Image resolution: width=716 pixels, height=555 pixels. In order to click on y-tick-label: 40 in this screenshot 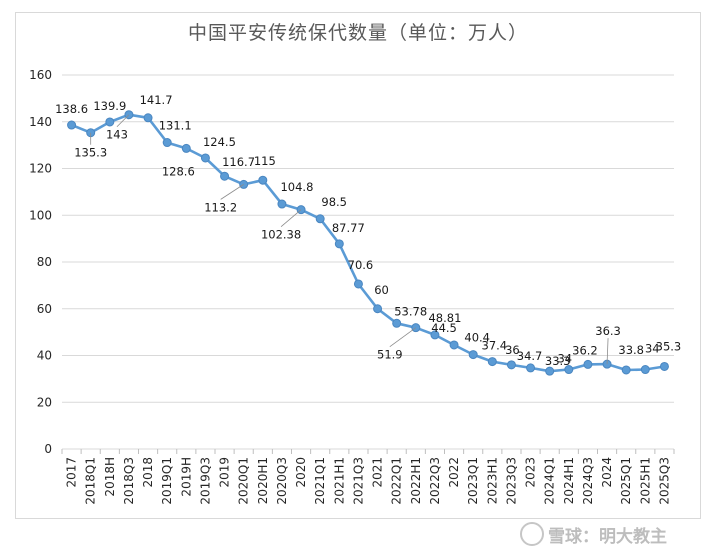, I will do `click(44, 356)`.